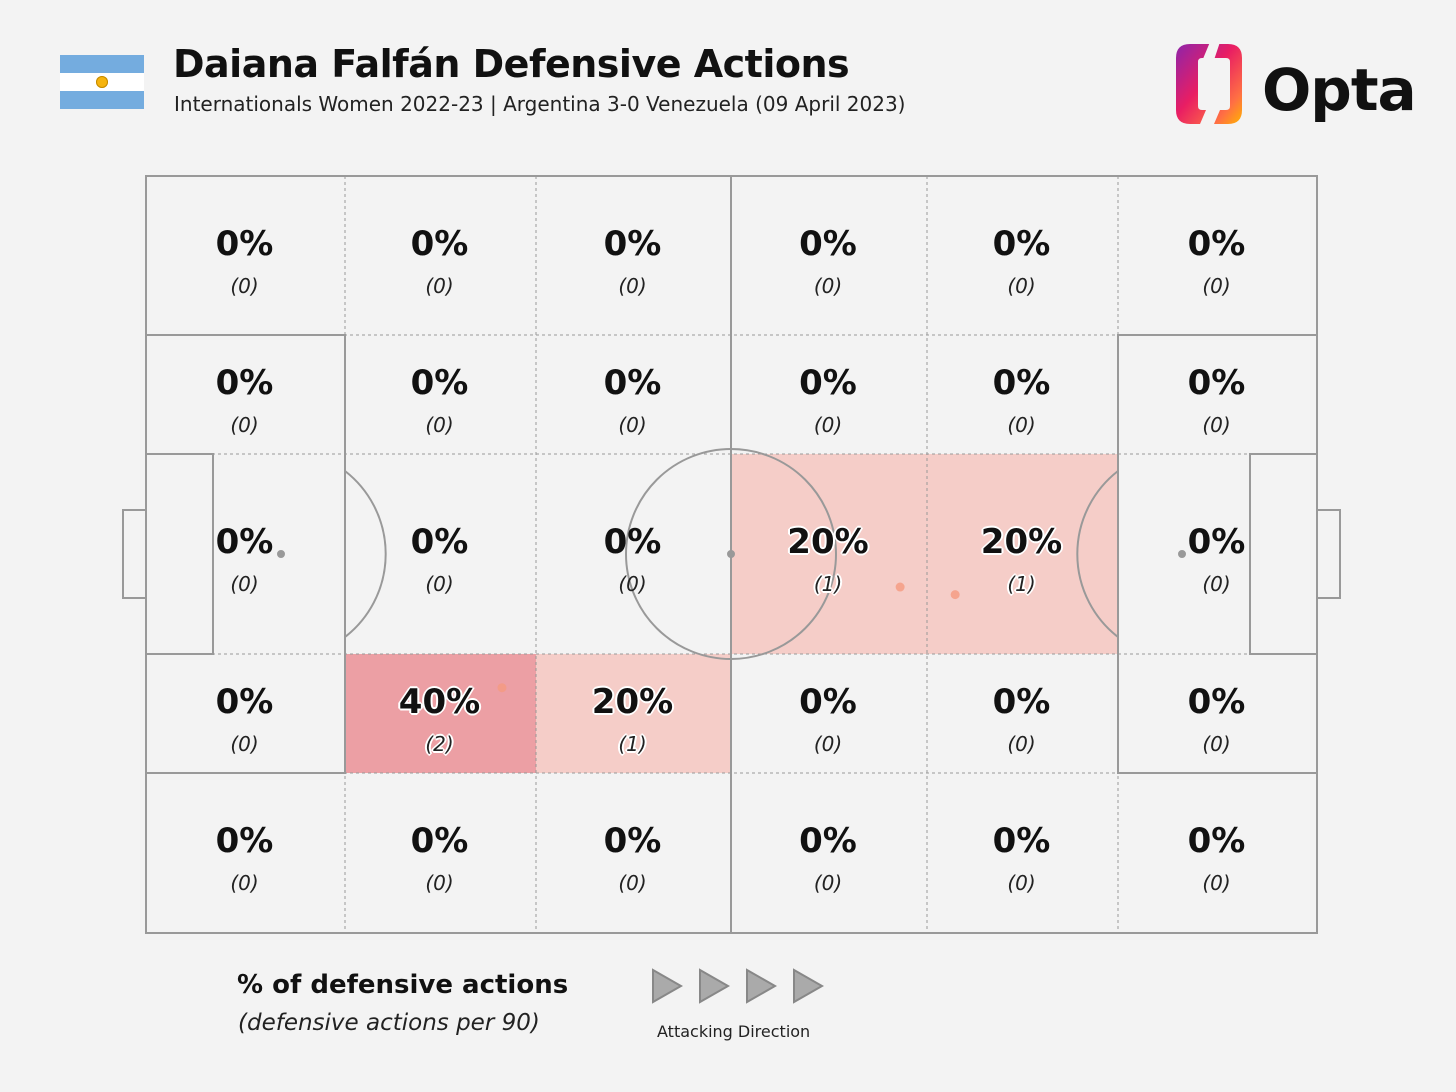  I want to click on left-penalty-spot, so click(281, 554).